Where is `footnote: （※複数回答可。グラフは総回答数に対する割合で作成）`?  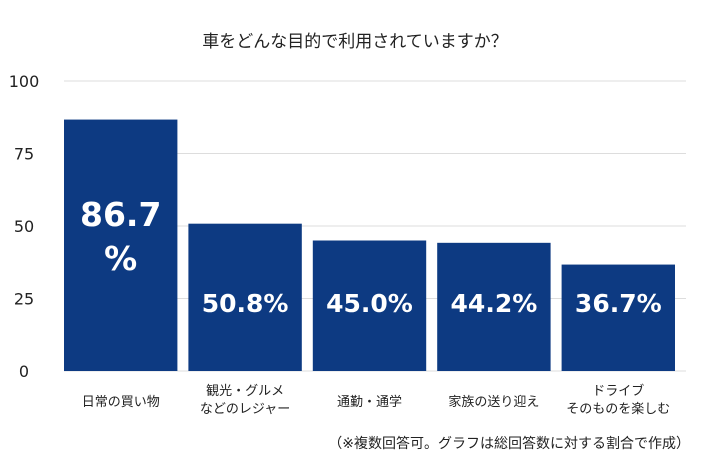
footnote: （※複数回答可。グラフは総回答数に対する割合で作成） is located at coordinates (509, 444).